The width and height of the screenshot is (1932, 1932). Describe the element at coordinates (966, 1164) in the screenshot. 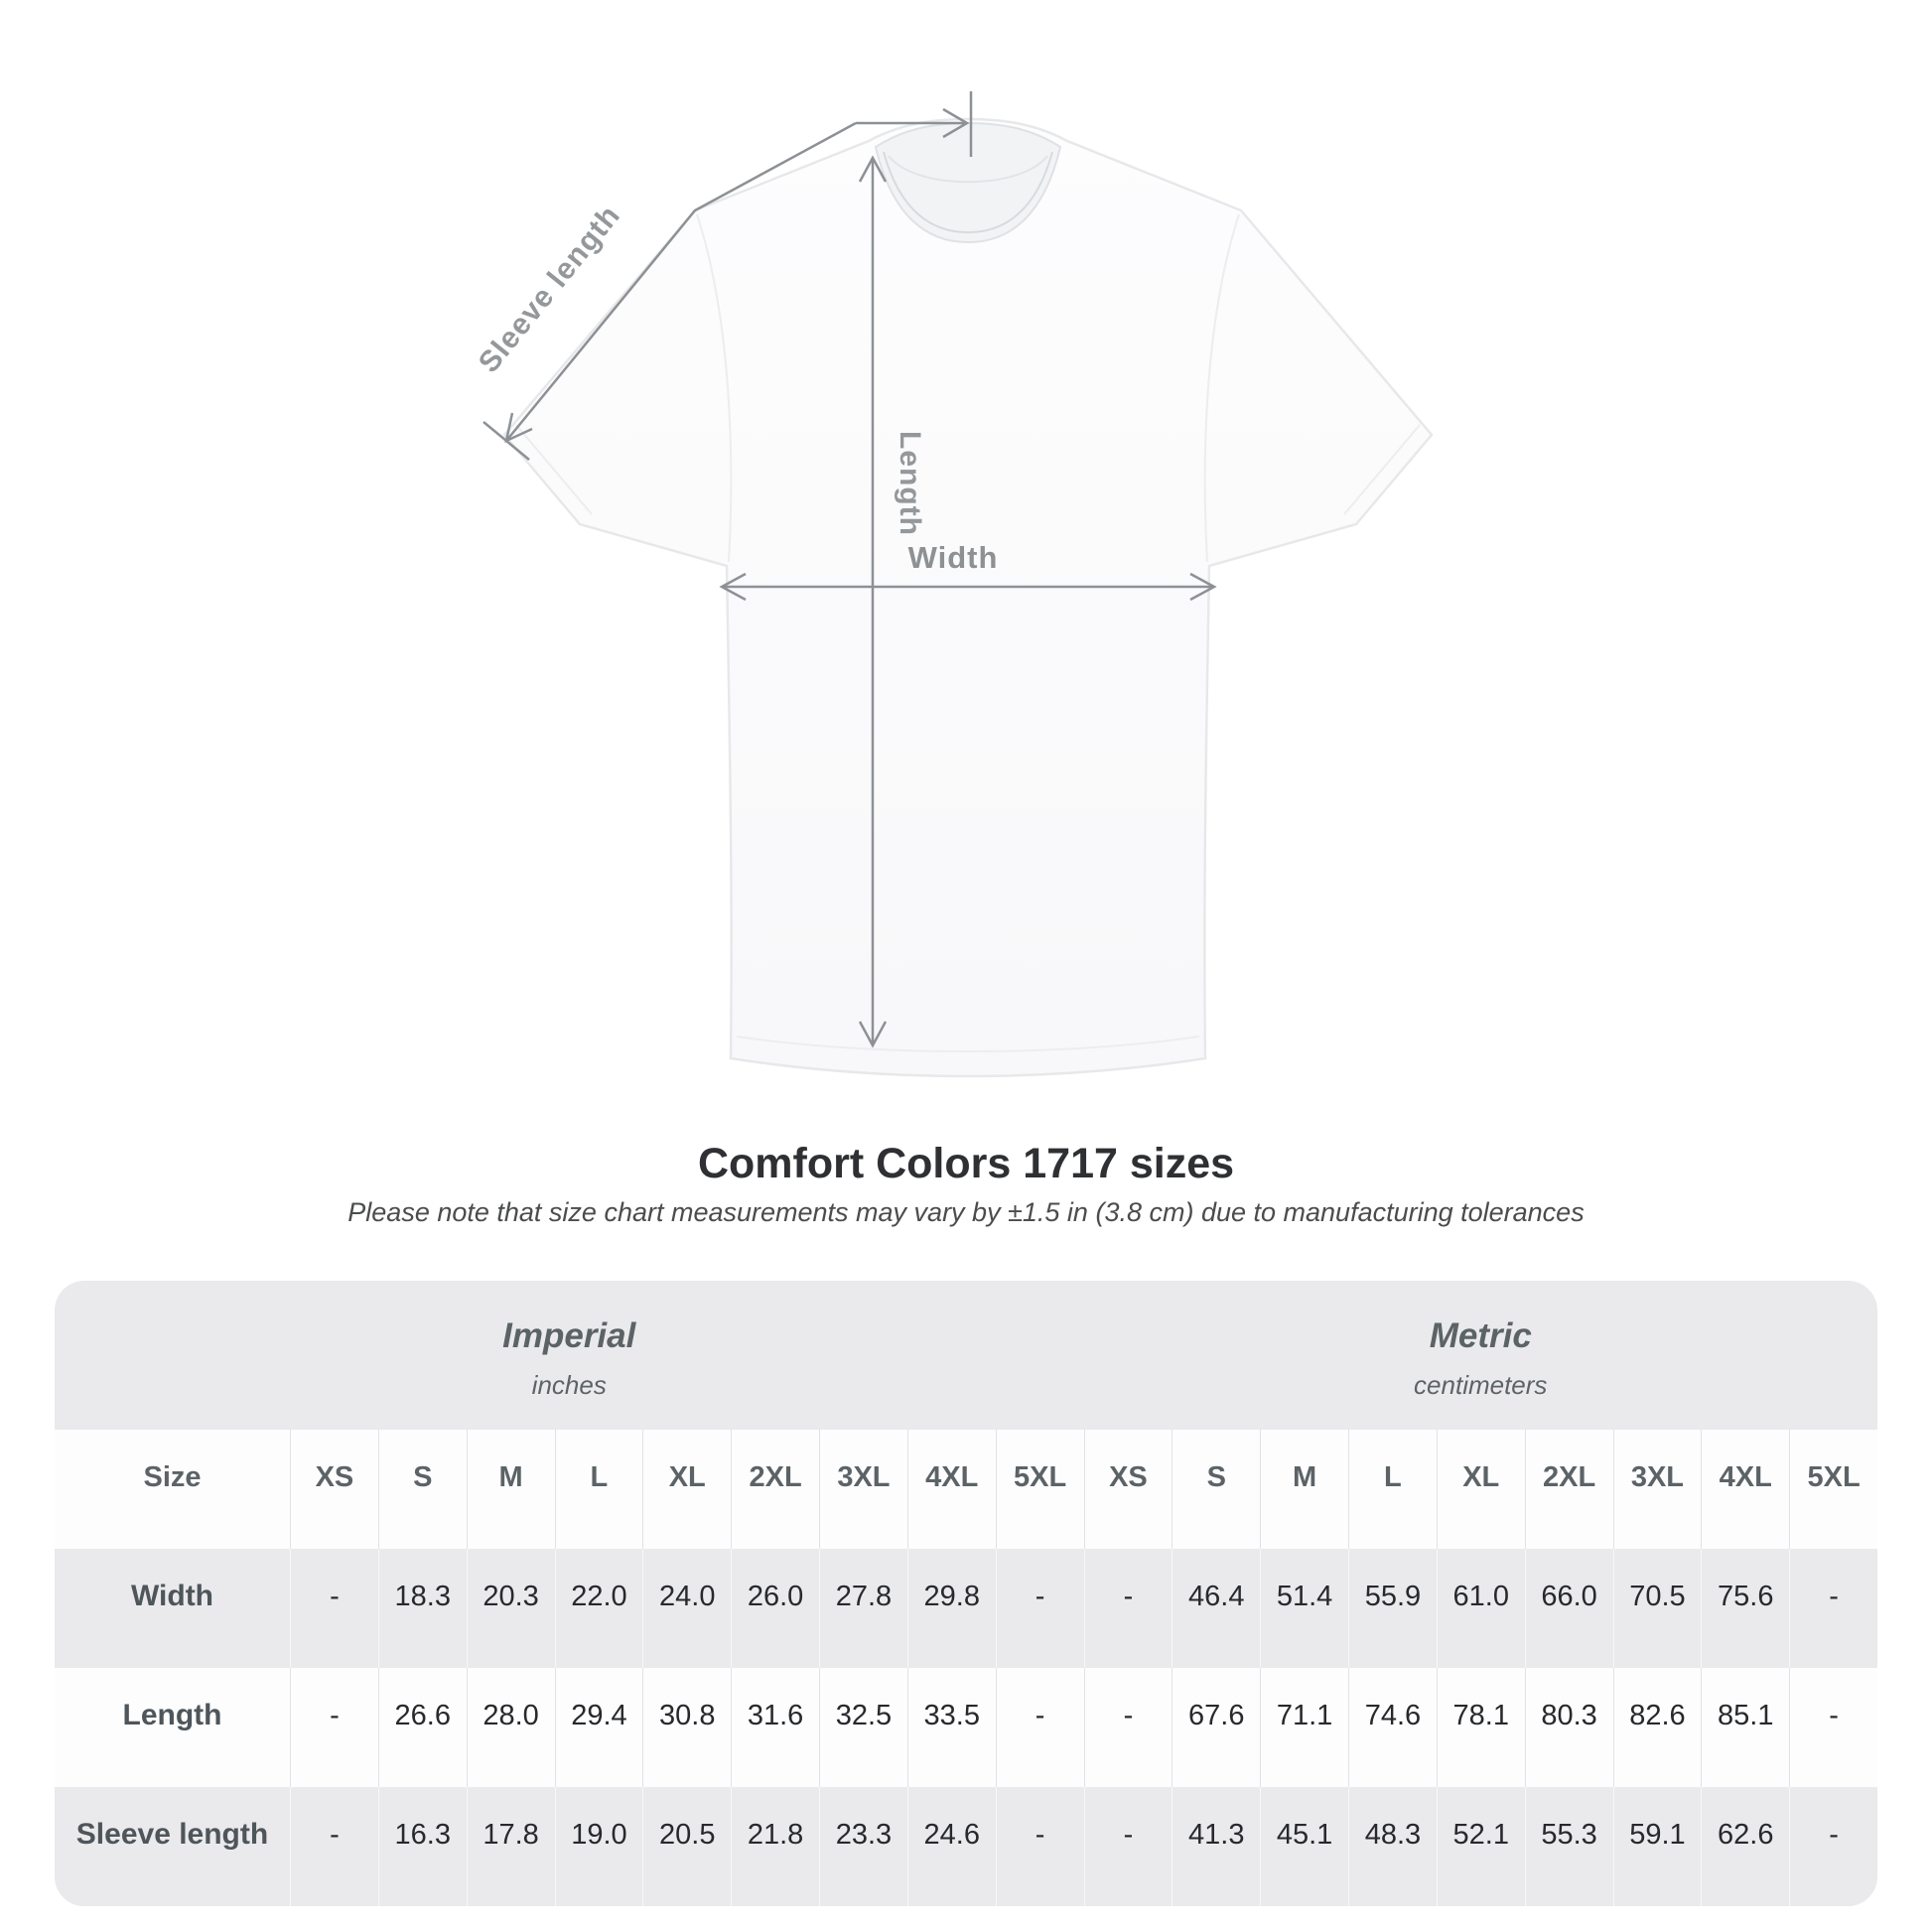

I see `page-title: Comfort Colors 1717 sizes` at that location.